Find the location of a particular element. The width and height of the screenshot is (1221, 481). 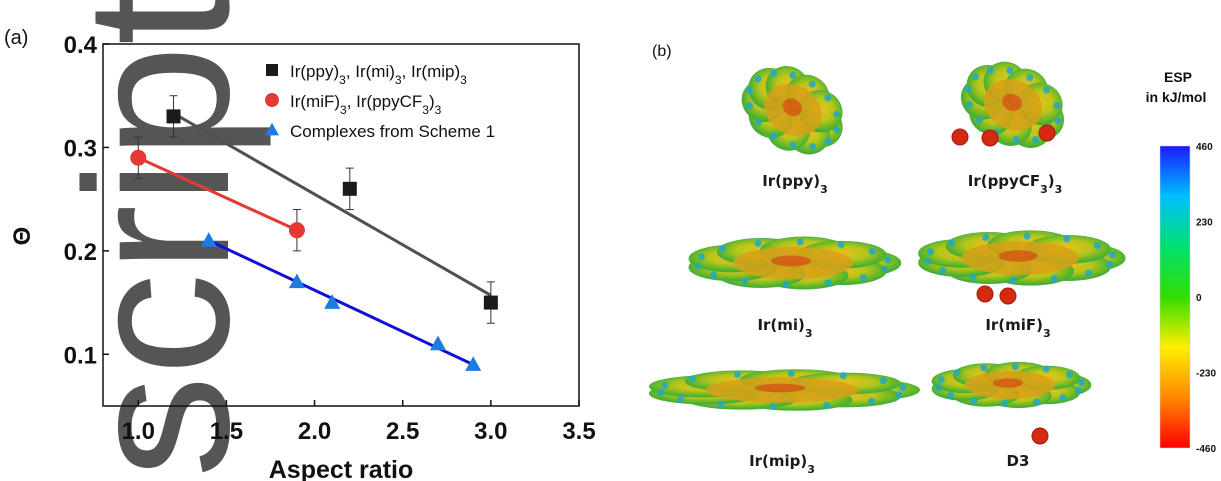

x-tick-label: 3.5 is located at coordinates (578, 431).